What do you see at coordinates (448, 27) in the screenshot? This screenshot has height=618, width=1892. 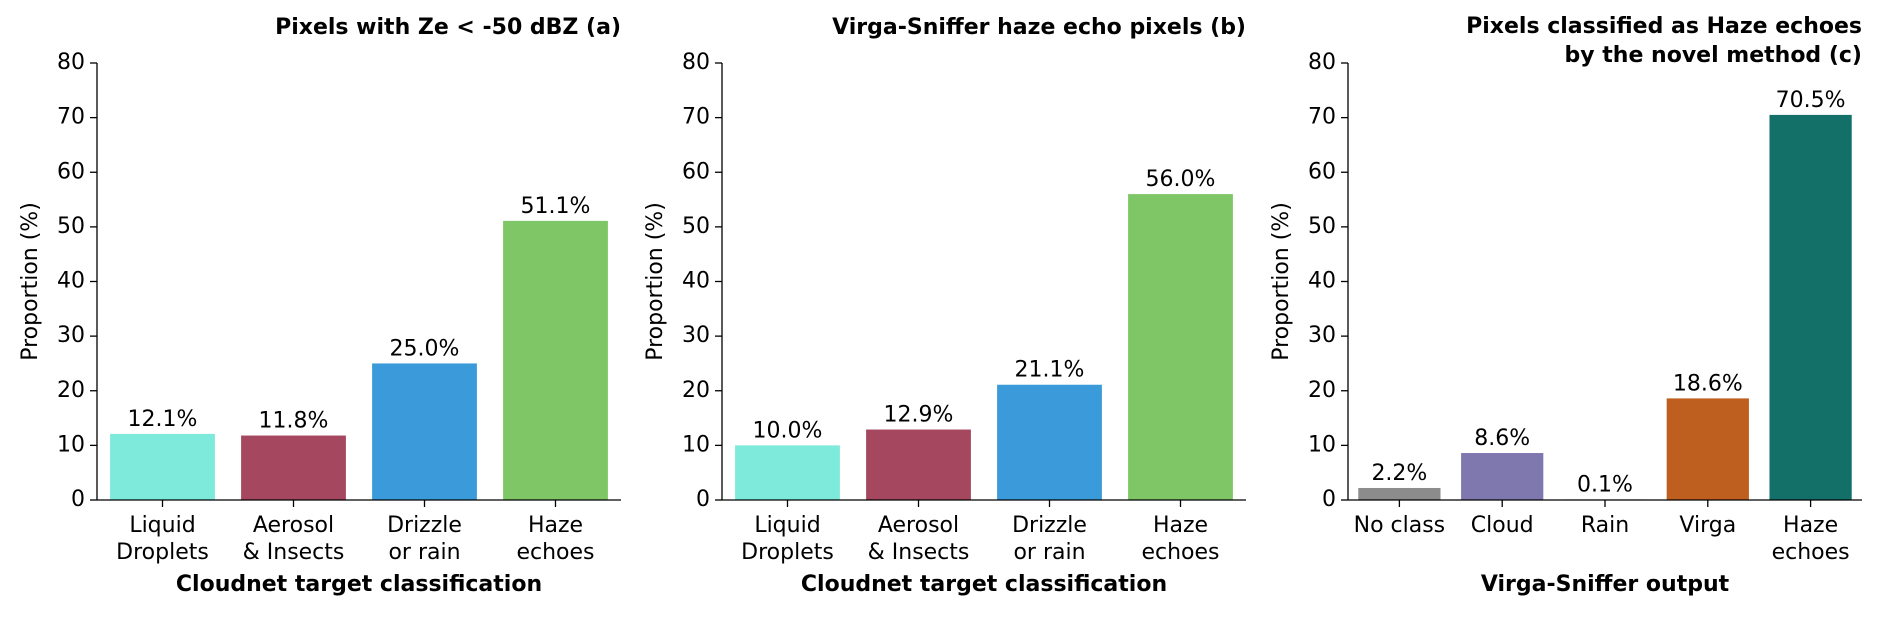 I see `chart-title: Pixels with Ze < -50 dBZ (a)` at bounding box center [448, 27].